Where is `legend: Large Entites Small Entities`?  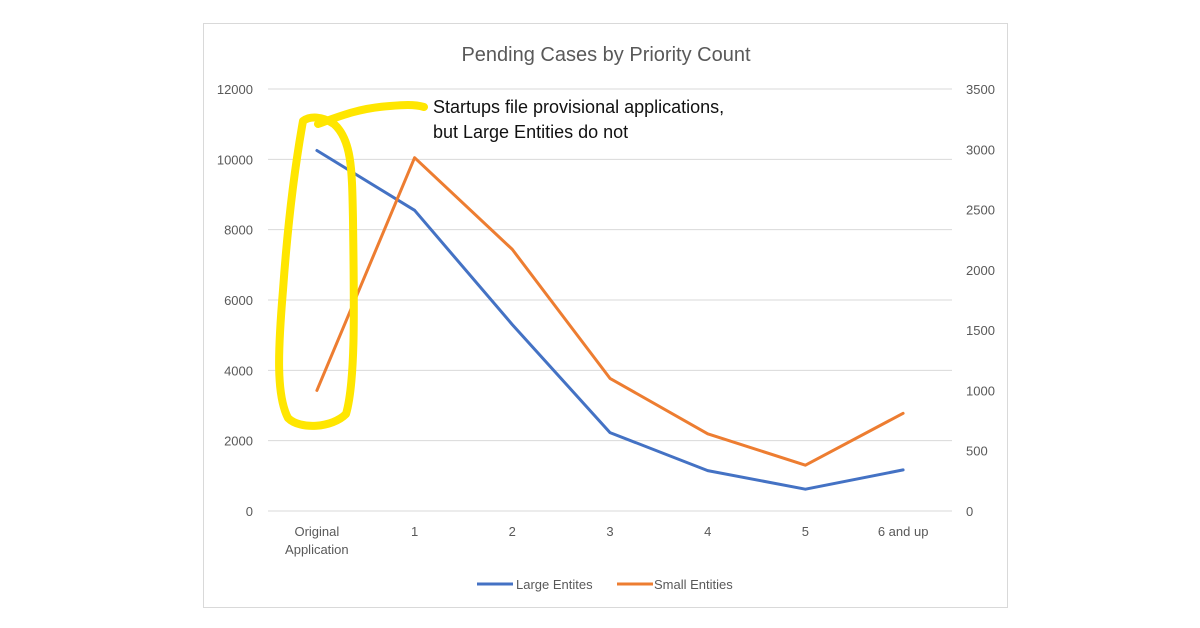
legend: Large Entites Small Entities is located at coordinates (605, 584).